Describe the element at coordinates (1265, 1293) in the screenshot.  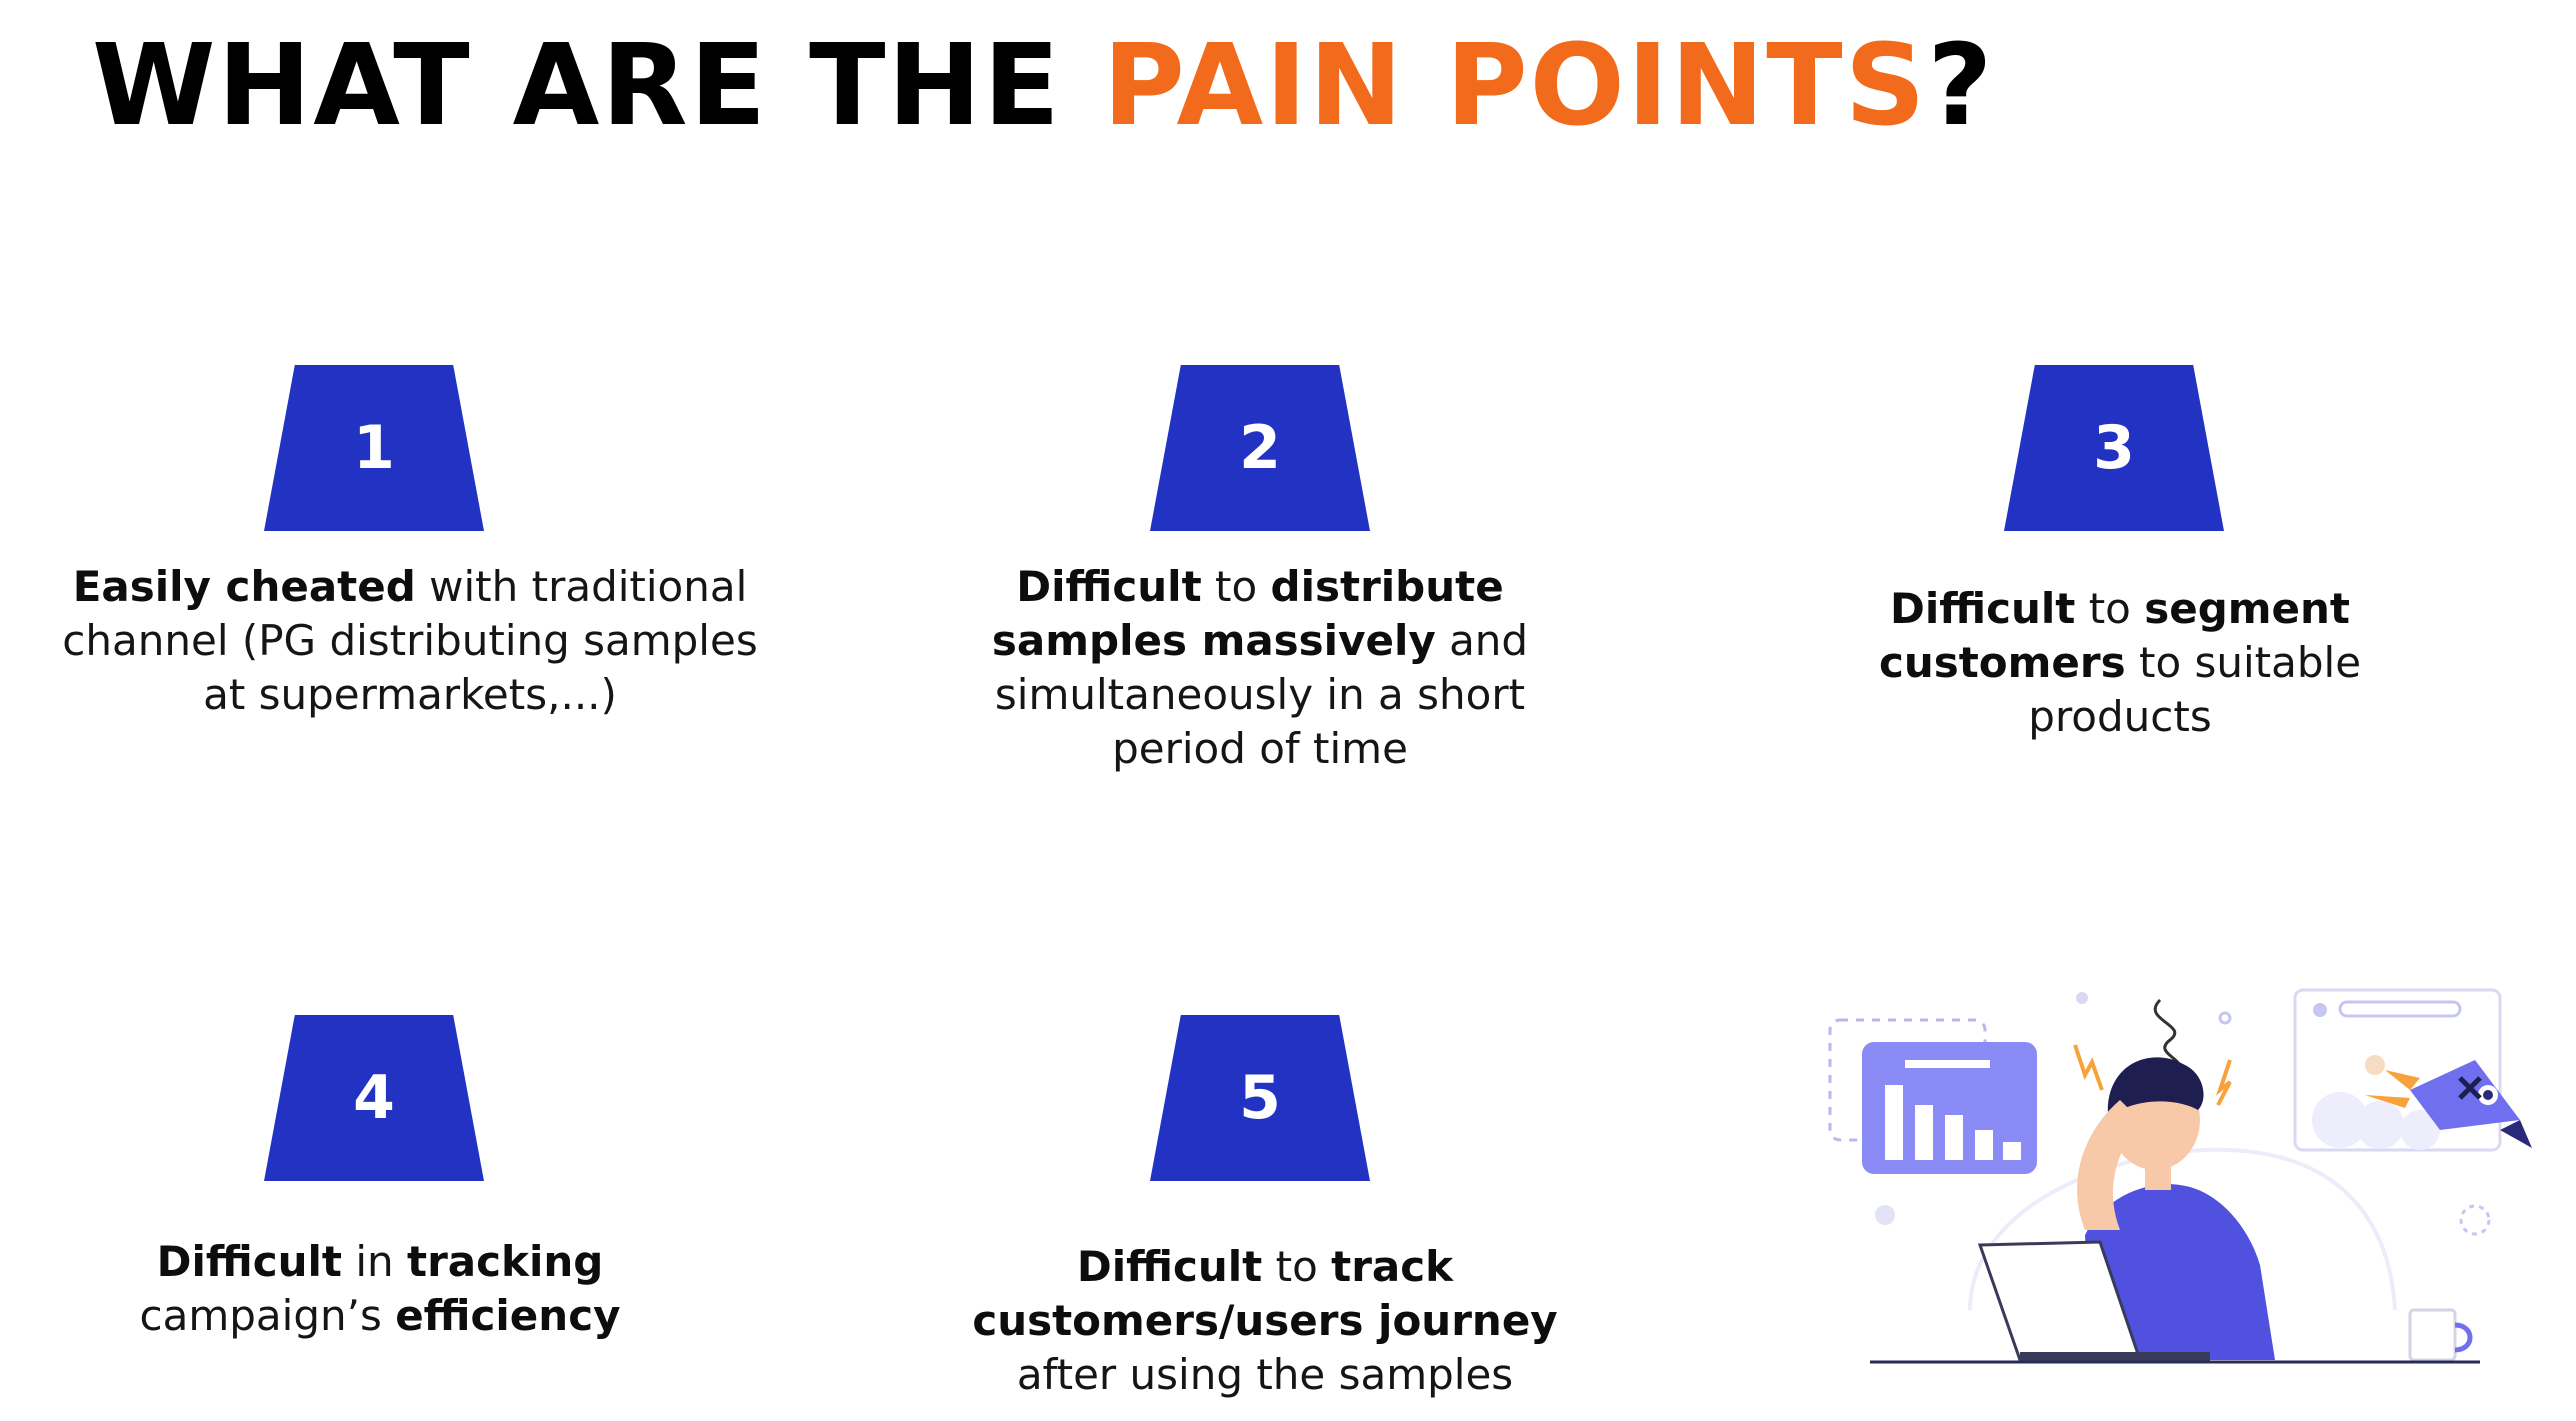
I see `point-5-text-3: track customers/users journey` at that location.